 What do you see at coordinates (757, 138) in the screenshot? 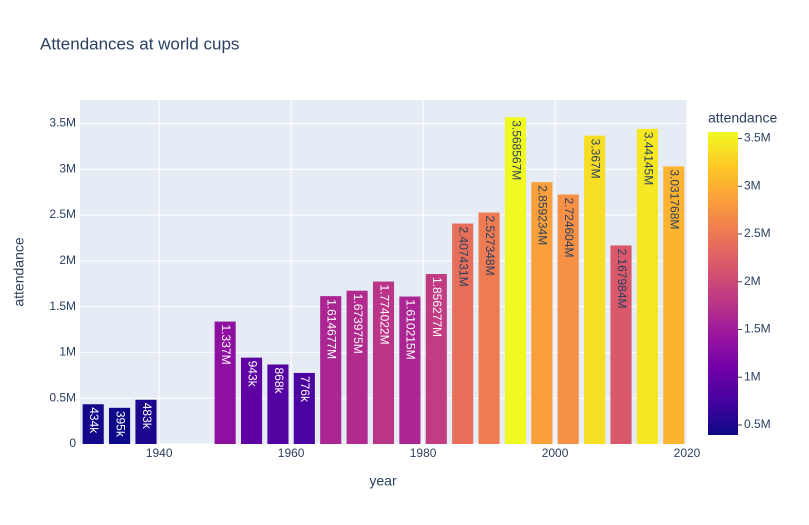
I see `colorbar-tick-label: 3.5M` at bounding box center [757, 138].